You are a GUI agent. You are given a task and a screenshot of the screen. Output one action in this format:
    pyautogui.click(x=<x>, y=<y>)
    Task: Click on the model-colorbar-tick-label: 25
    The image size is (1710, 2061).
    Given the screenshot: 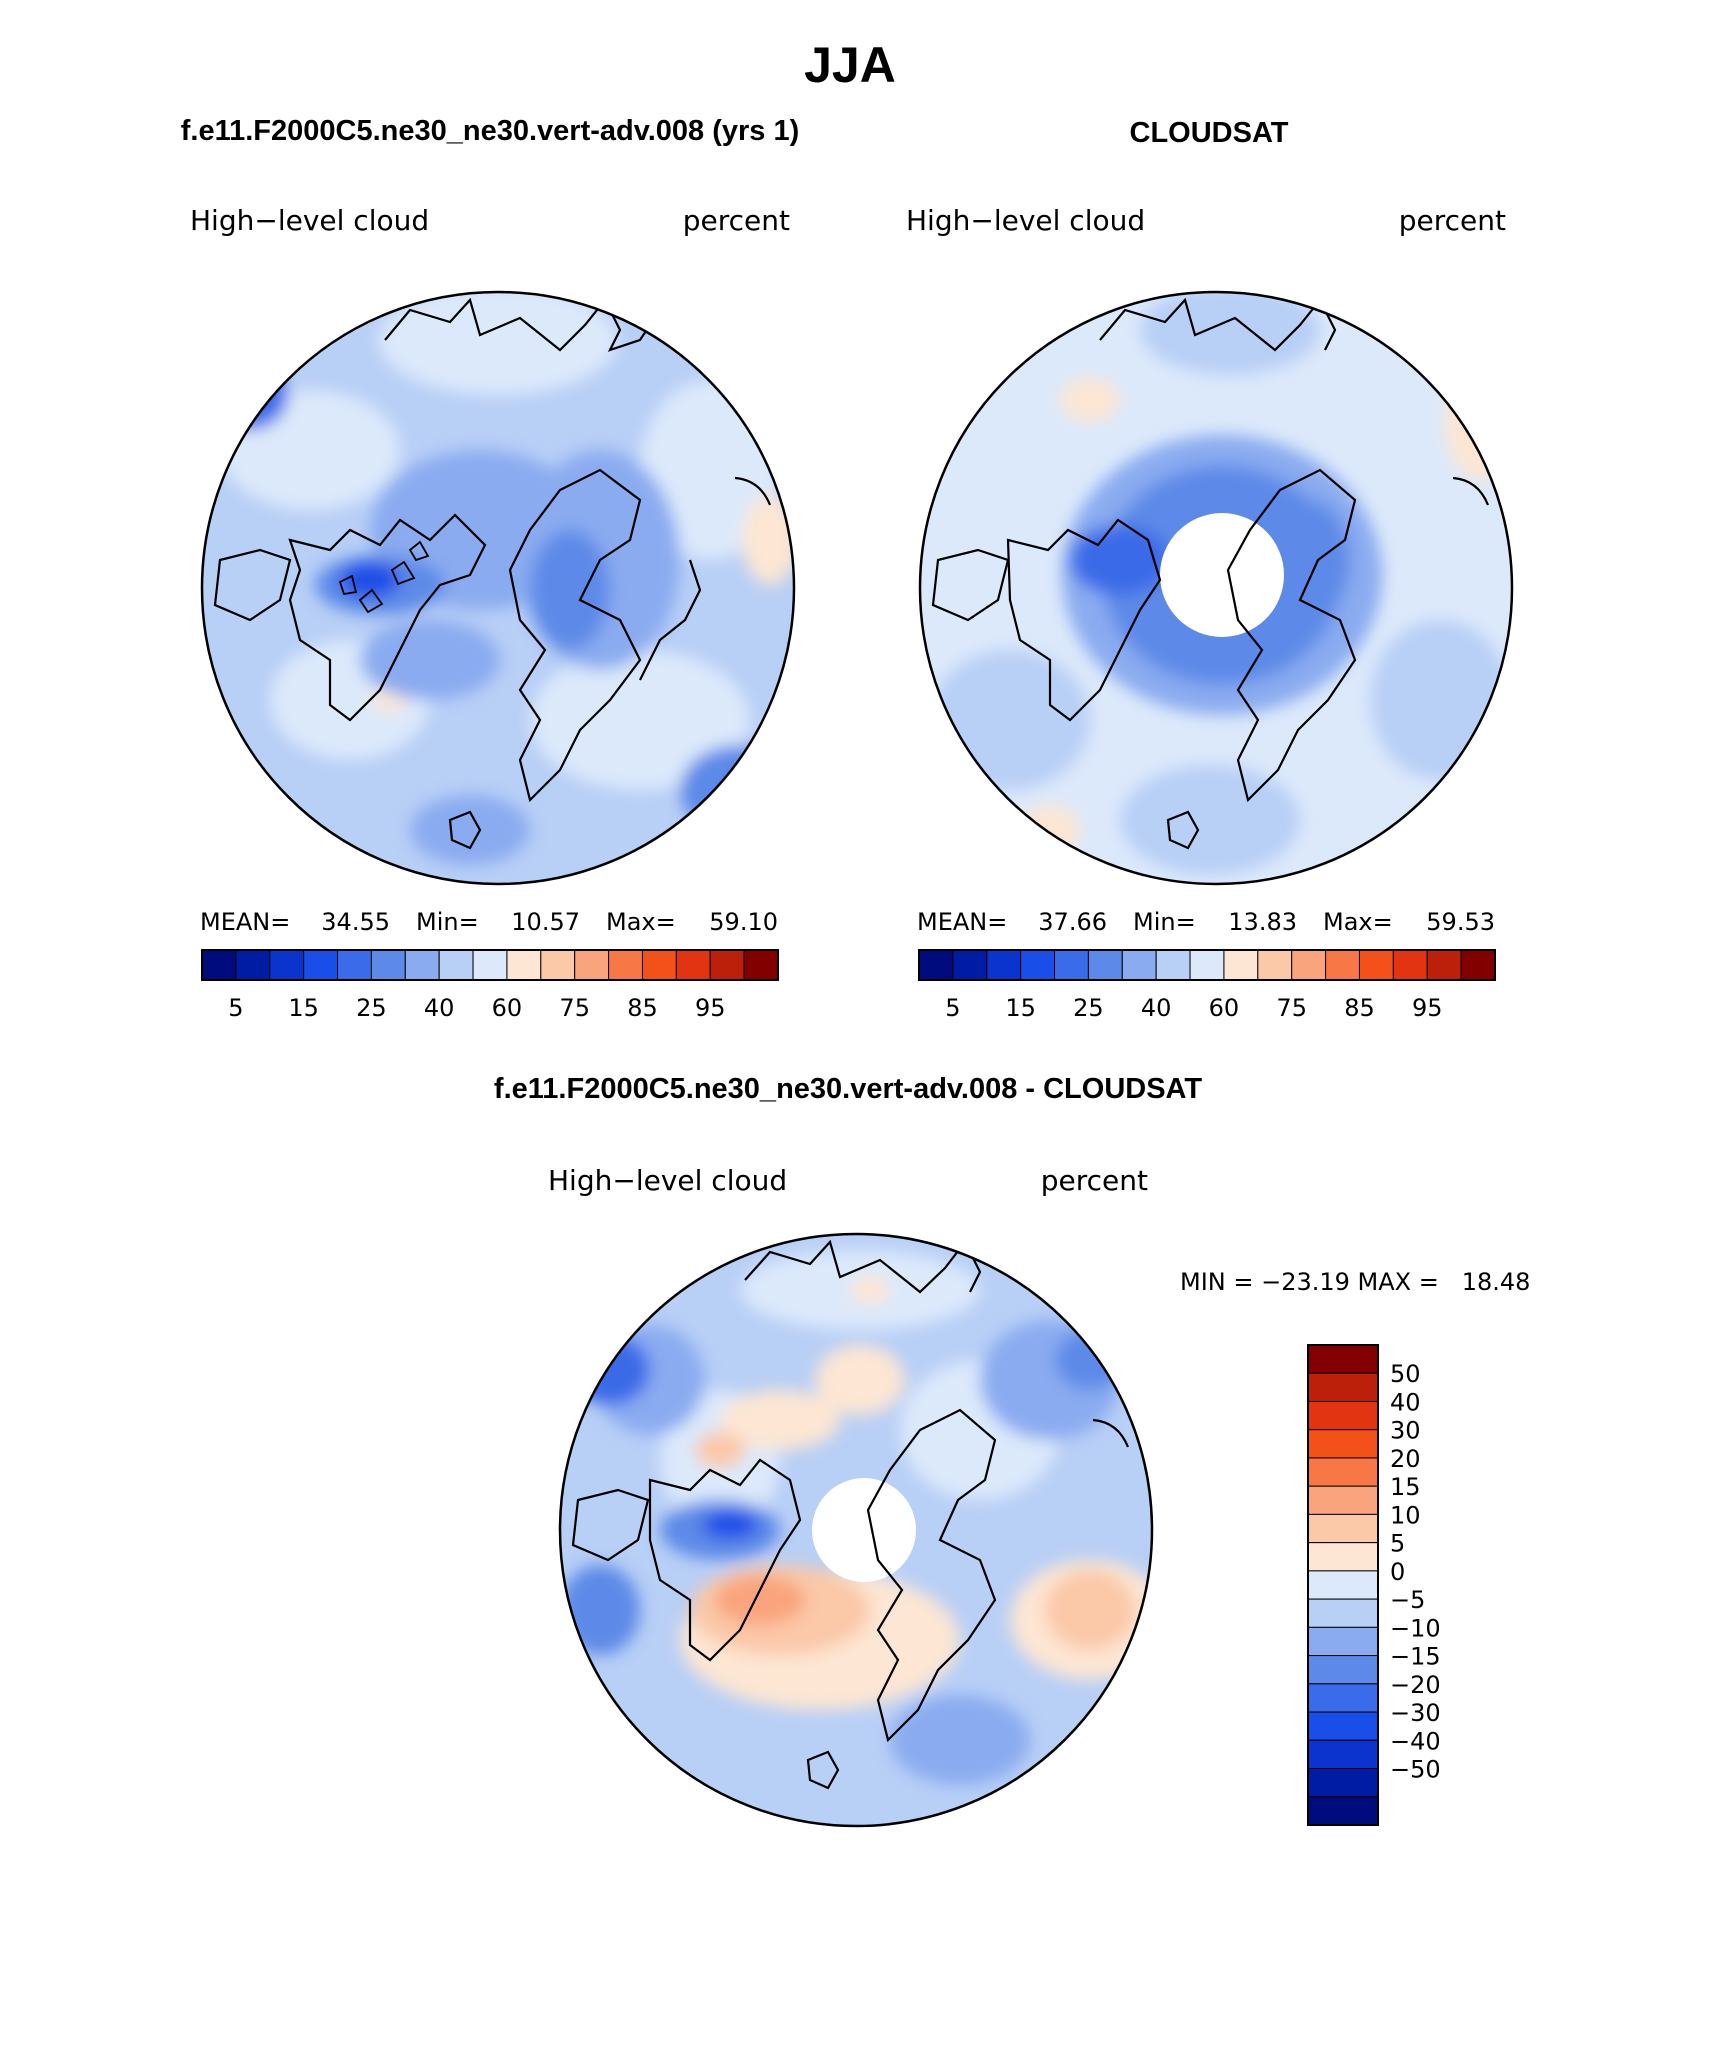 What is the action you would take?
    pyautogui.click(x=371, y=1008)
    